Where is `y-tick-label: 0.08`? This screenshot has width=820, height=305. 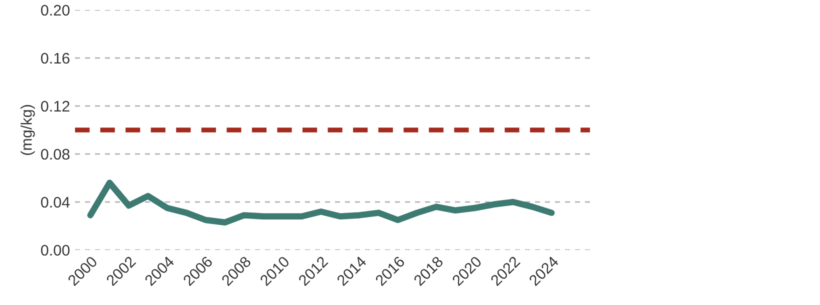 y-tick-label: 0.08 is located at coordinates (55, 154).